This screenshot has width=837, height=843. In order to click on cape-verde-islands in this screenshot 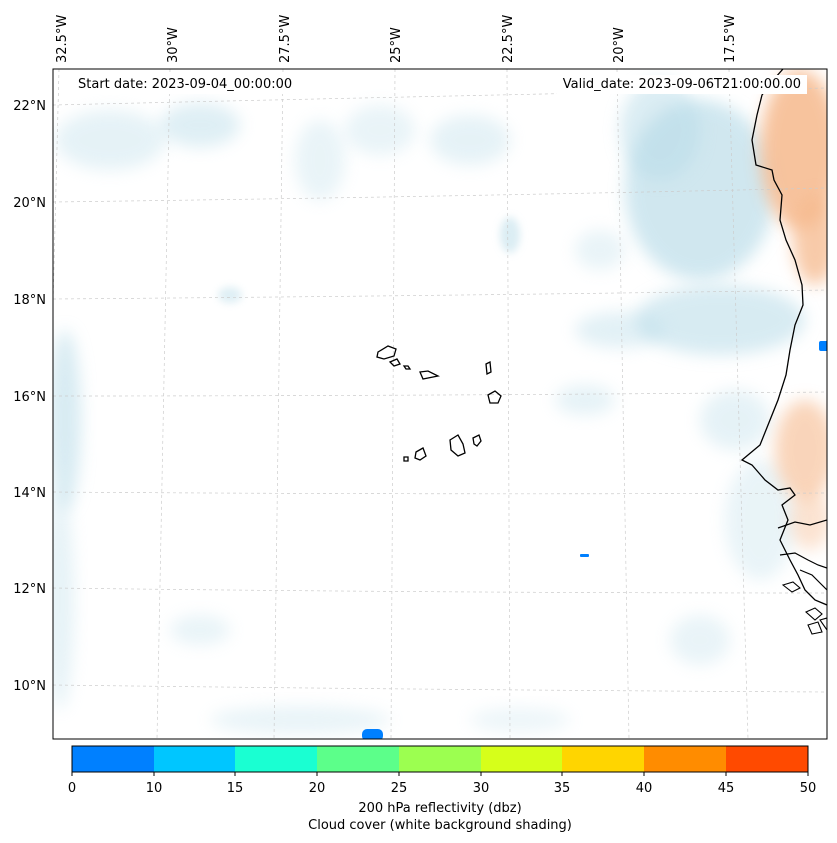, I will do `click(439, 403)`.